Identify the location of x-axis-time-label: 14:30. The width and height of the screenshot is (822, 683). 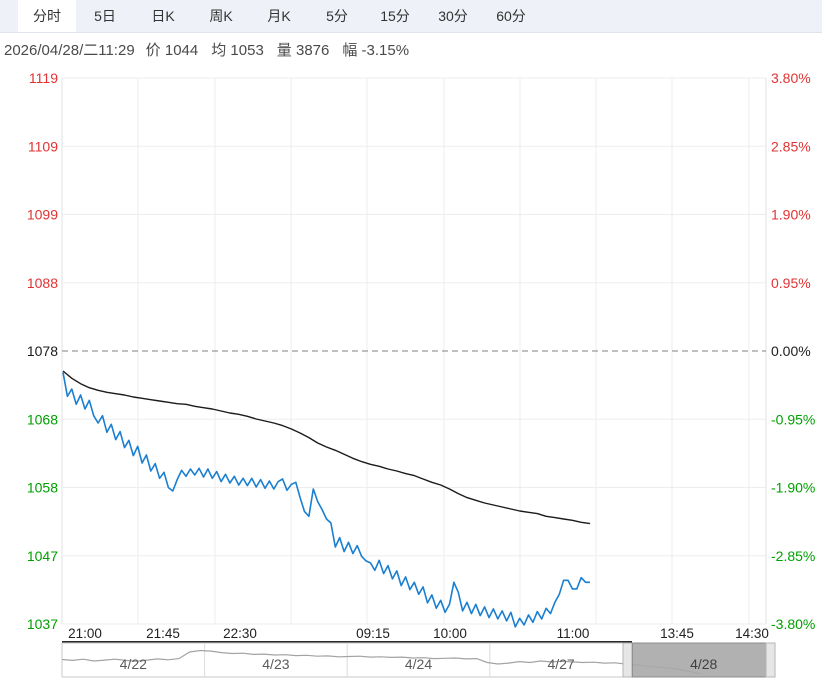
(752, 633).